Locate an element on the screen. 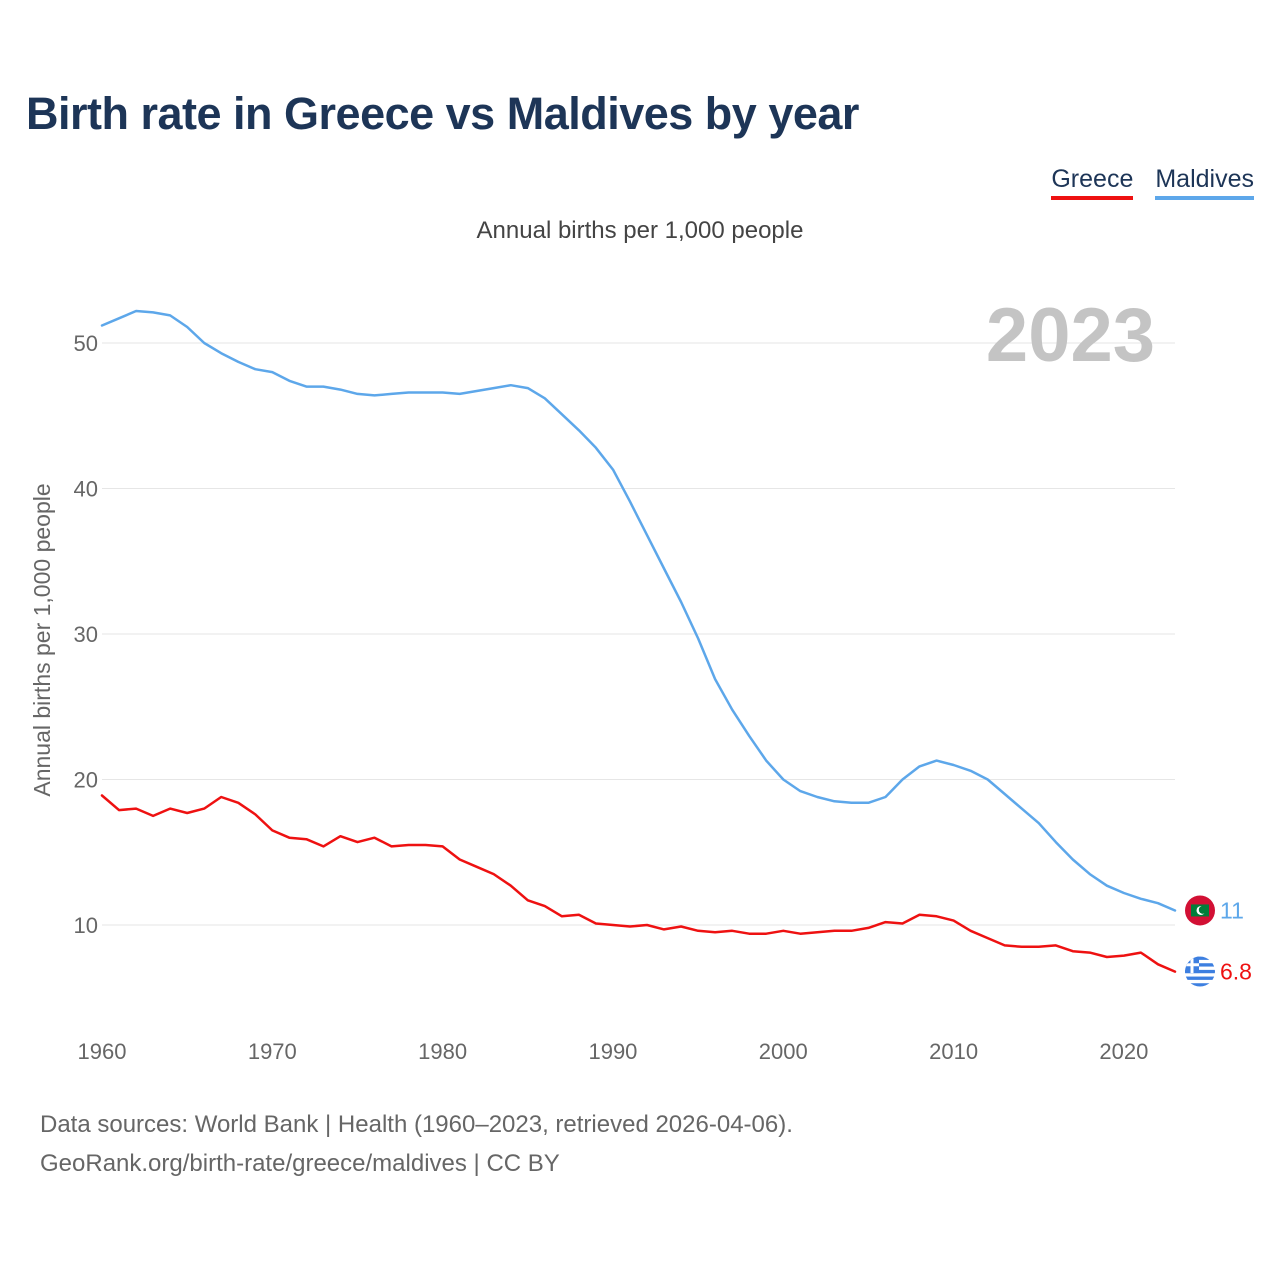  x-tick-label: 1990 is located at coordinates (612, 1051).